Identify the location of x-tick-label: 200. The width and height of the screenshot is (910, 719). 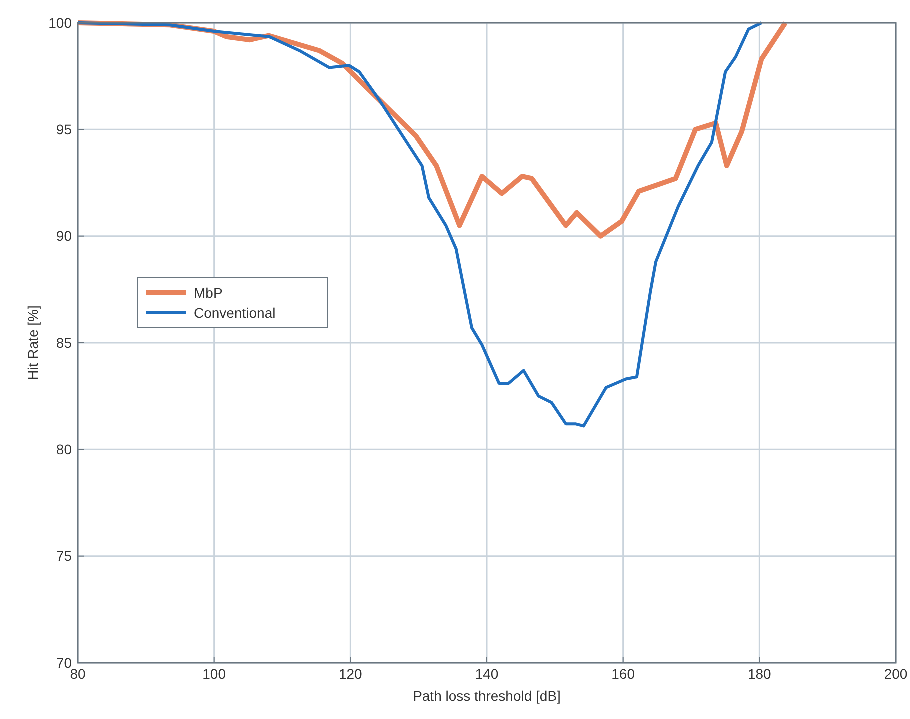
(896, 674).